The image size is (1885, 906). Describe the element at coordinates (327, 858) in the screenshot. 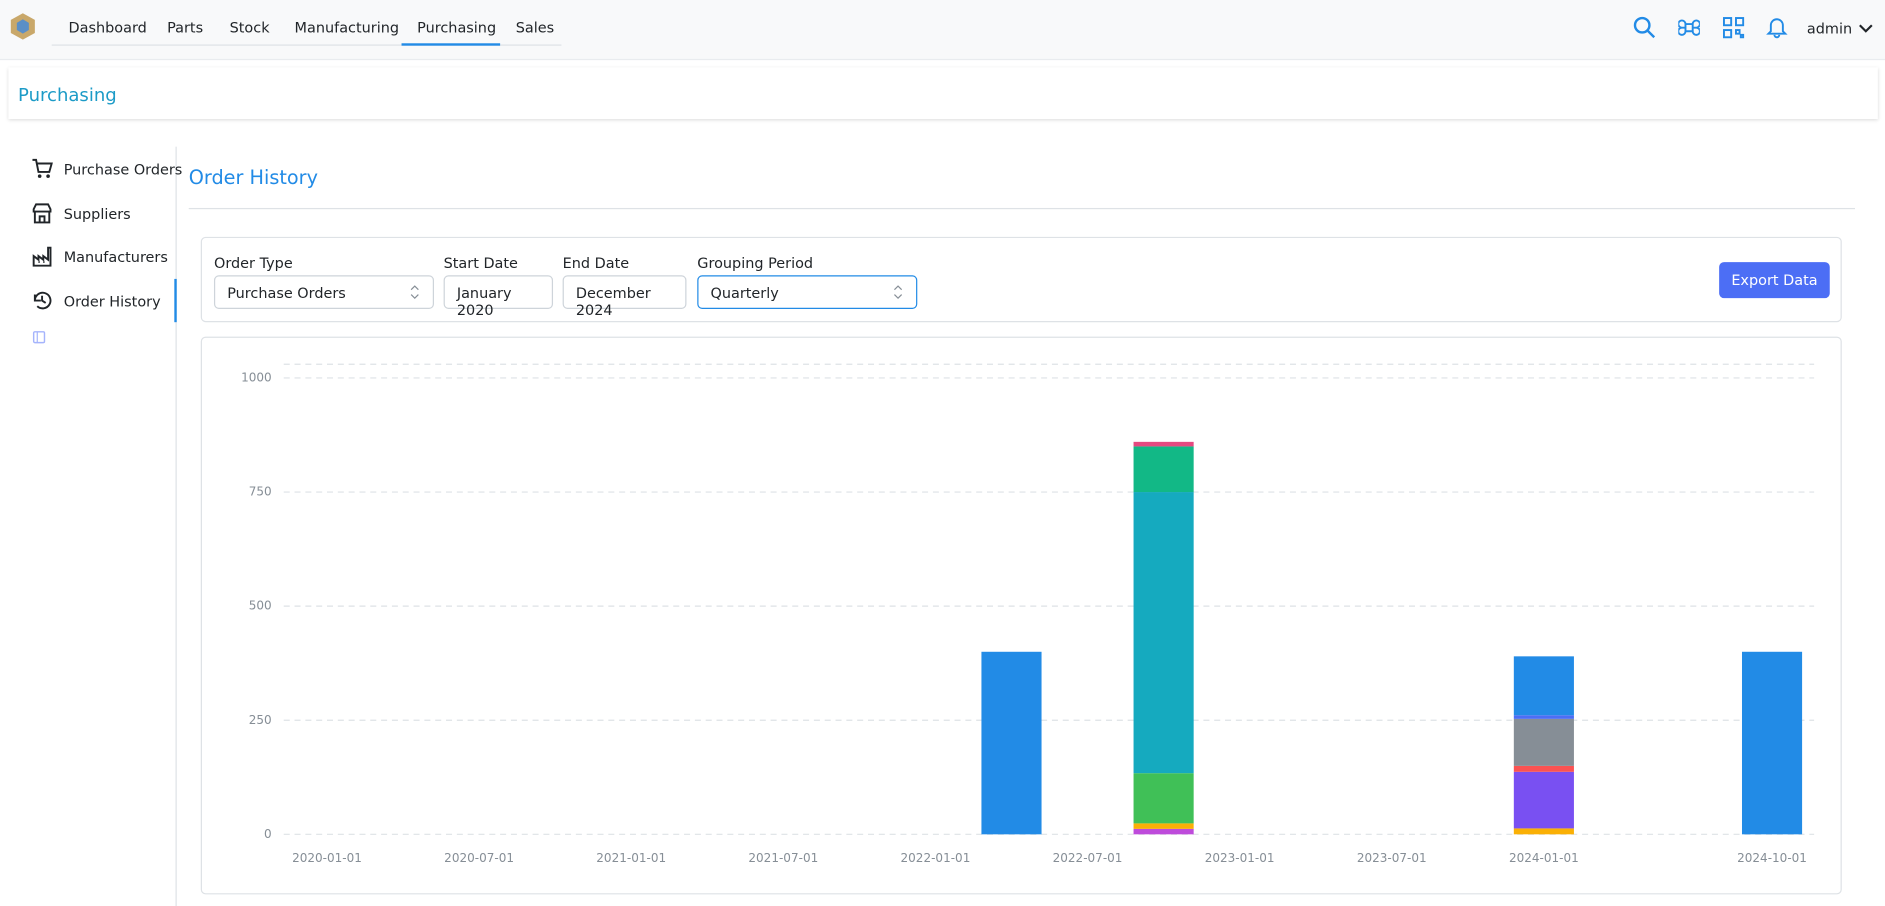

I see `x-tick-label: 2020-01-01` at that location.